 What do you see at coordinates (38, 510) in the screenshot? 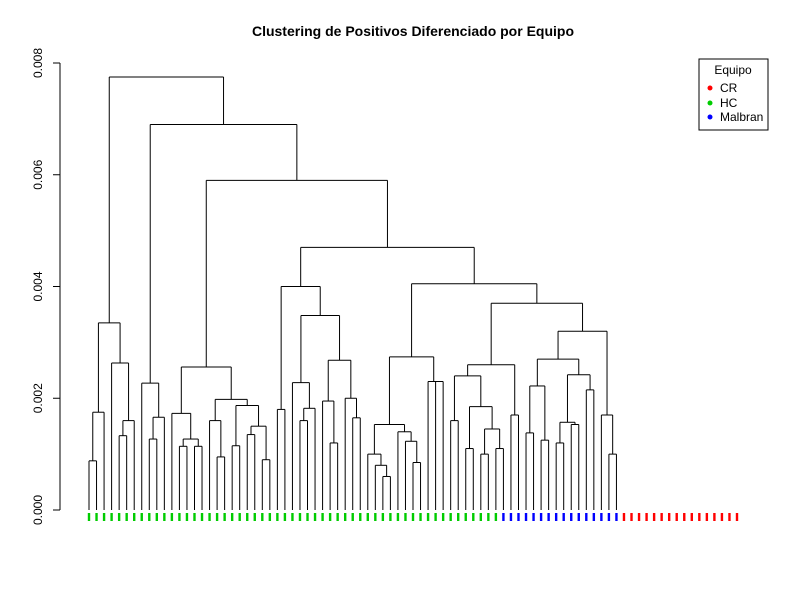
I see `y-tick-label: 0.000` at bounding box center [38, 510].